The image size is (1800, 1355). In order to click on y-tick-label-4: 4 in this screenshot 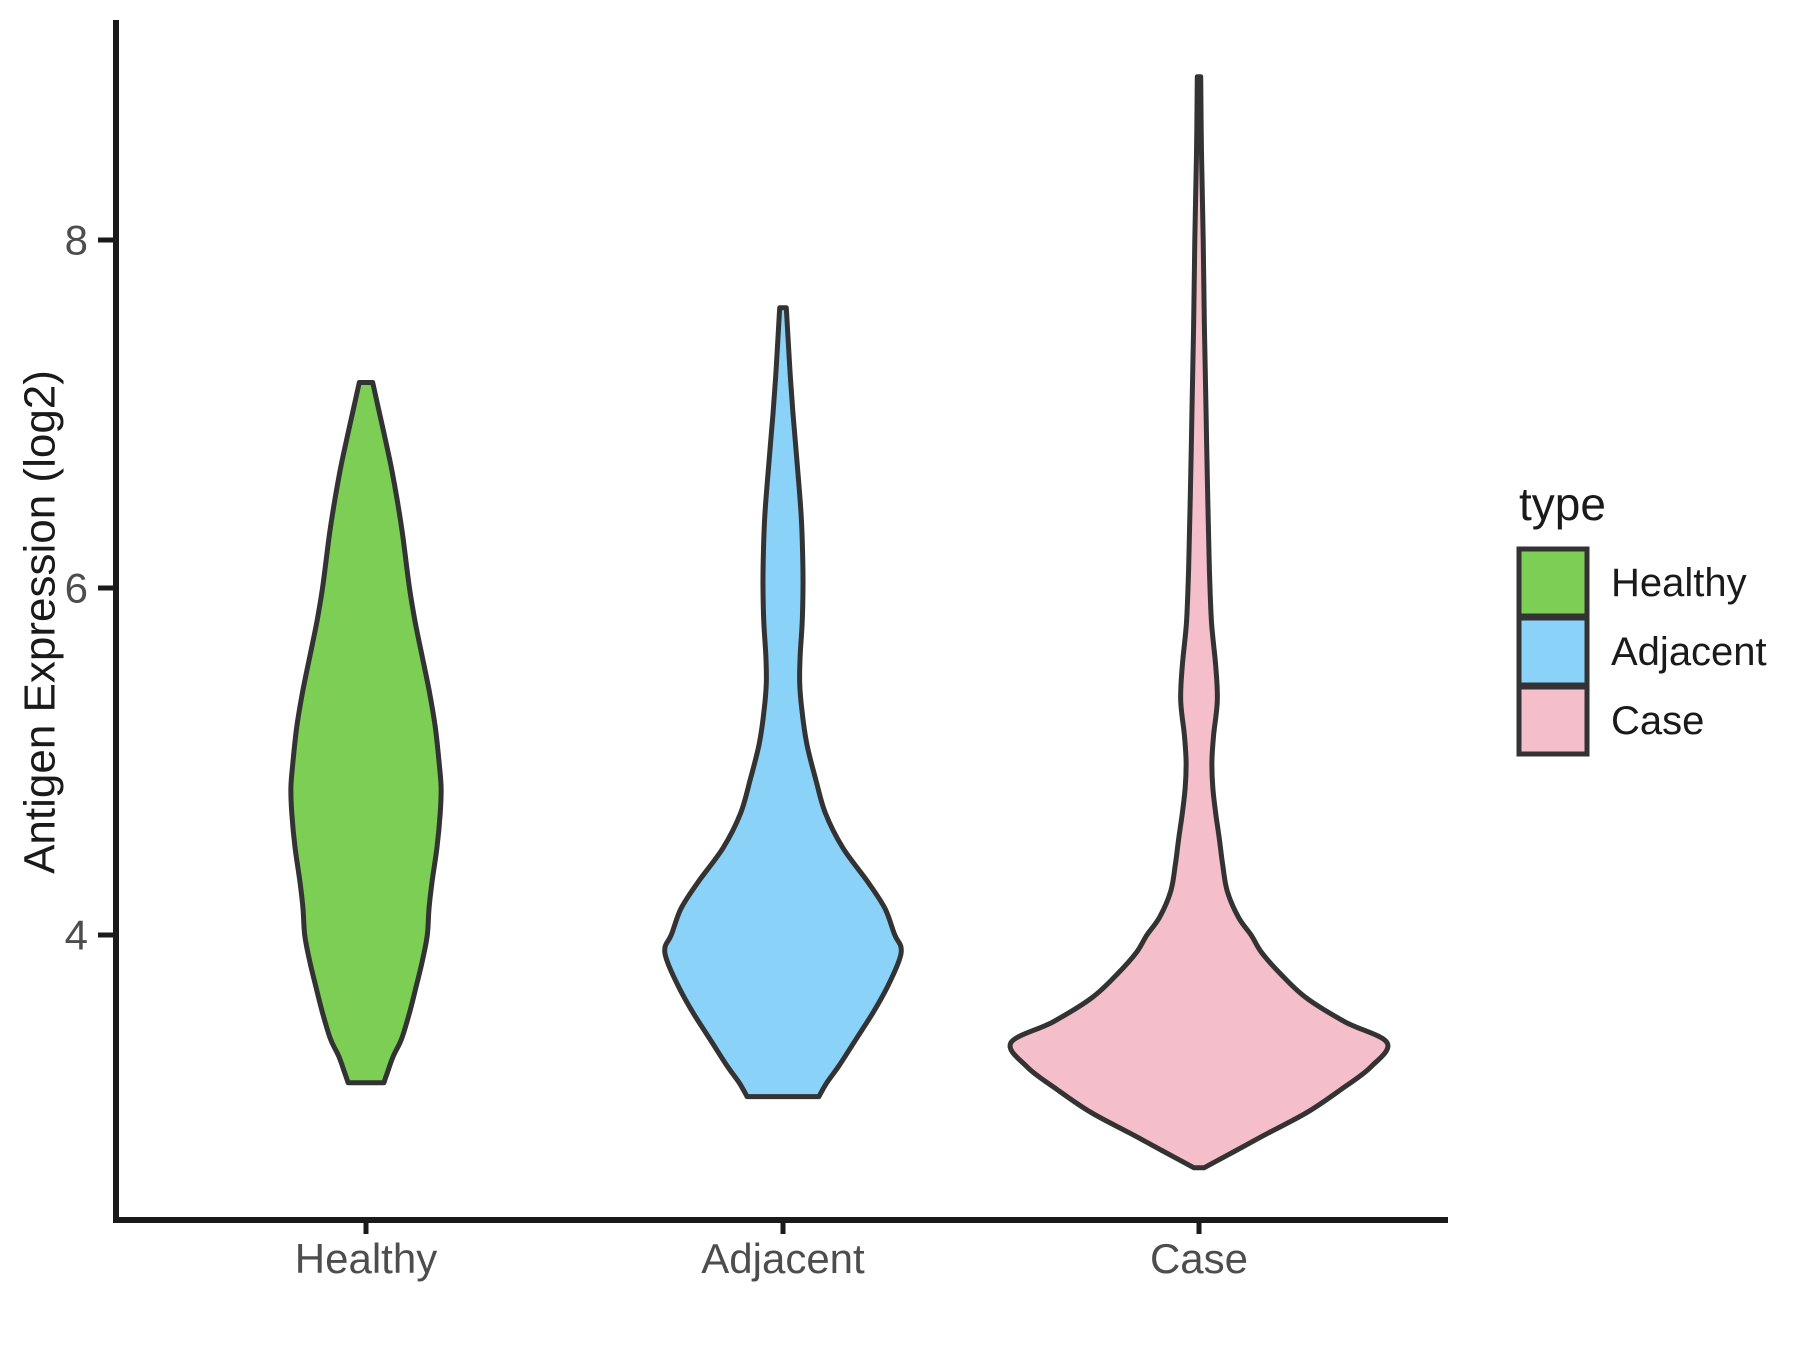, I will do `click(76, 935)`.